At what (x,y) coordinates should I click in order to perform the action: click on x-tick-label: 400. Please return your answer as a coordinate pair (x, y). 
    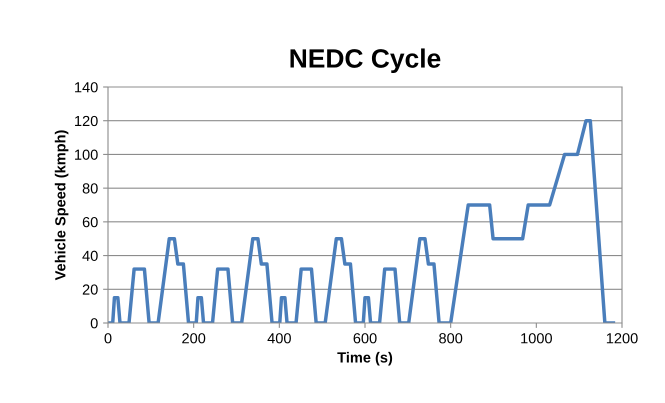
    Looking at the image, I should click on (279, 338).